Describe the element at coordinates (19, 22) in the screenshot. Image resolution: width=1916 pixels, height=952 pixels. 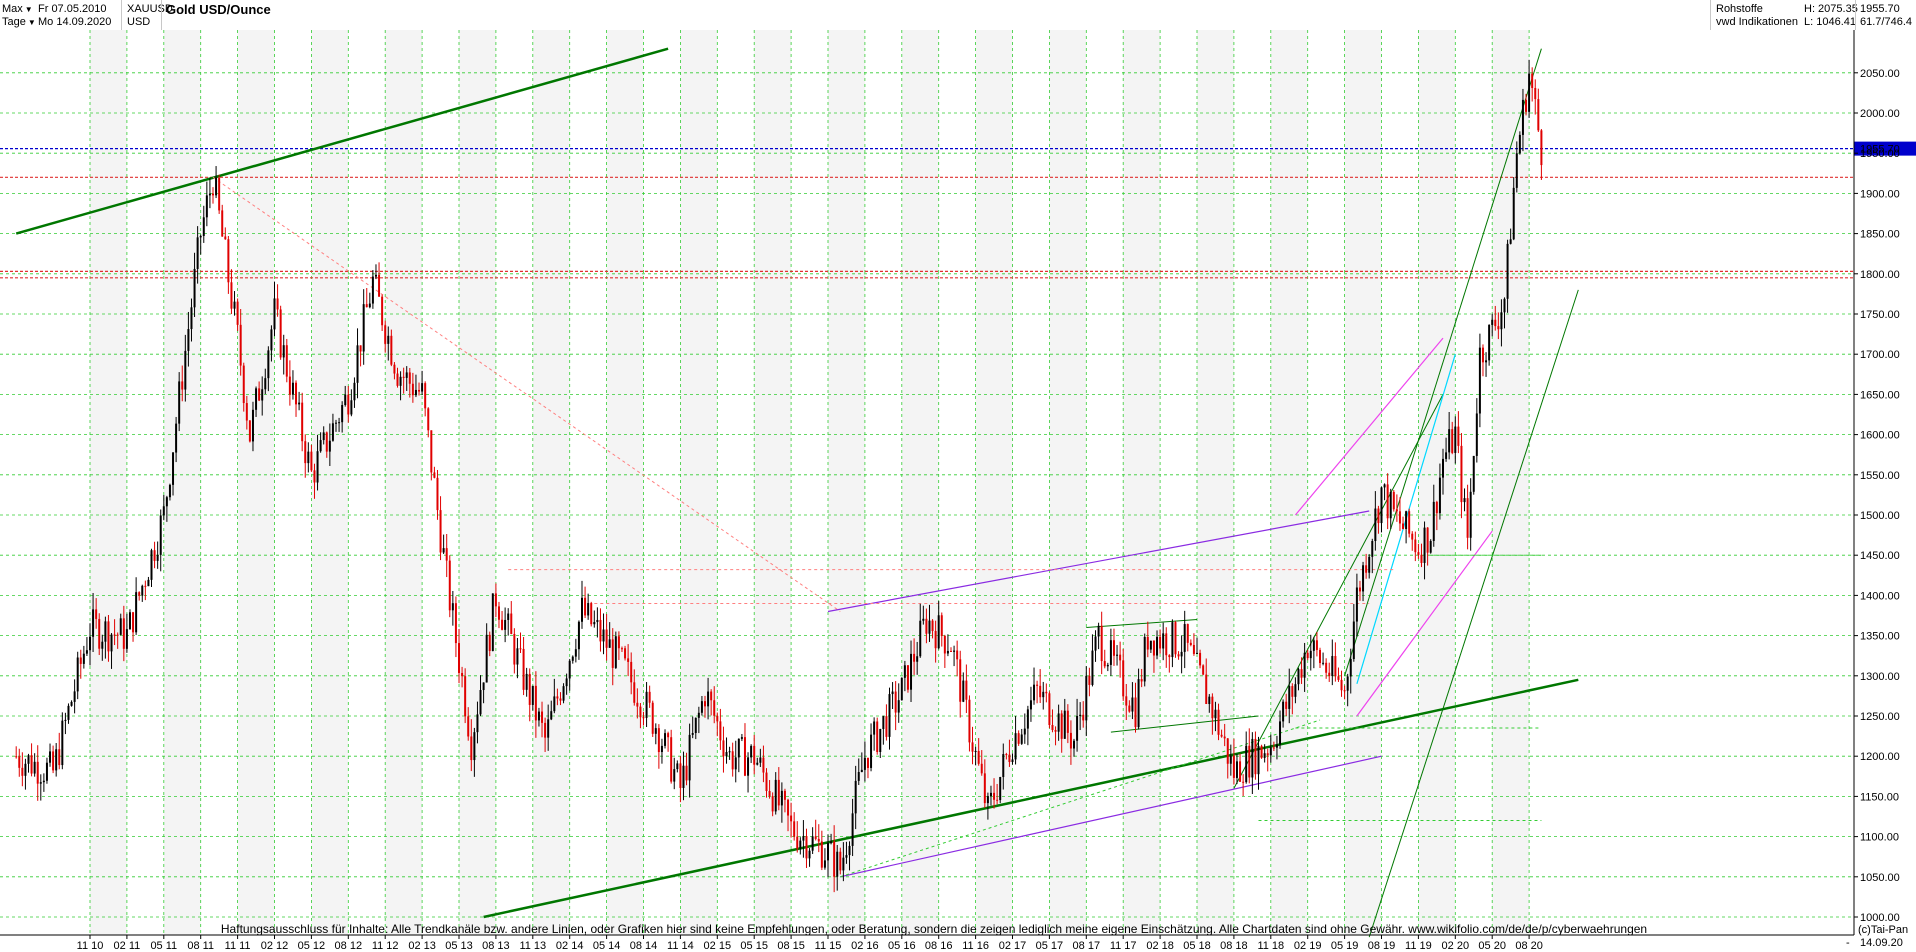
I see `interval-selector: Tage ▼` at that location.